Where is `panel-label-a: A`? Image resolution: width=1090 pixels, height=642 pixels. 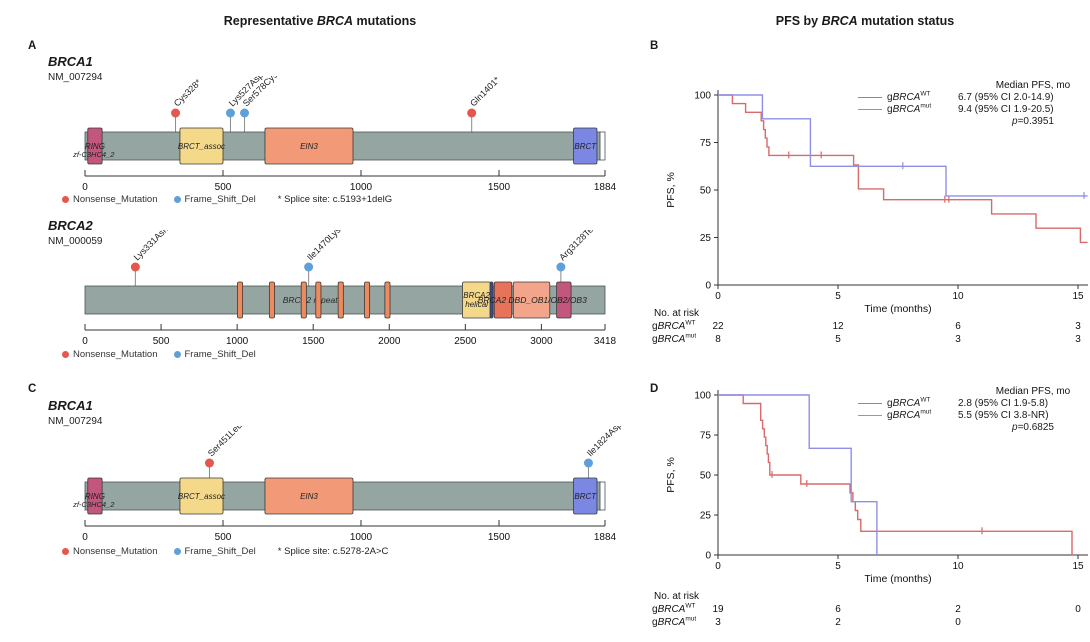
panel-label-a: A is located at coordinates (32, 46).